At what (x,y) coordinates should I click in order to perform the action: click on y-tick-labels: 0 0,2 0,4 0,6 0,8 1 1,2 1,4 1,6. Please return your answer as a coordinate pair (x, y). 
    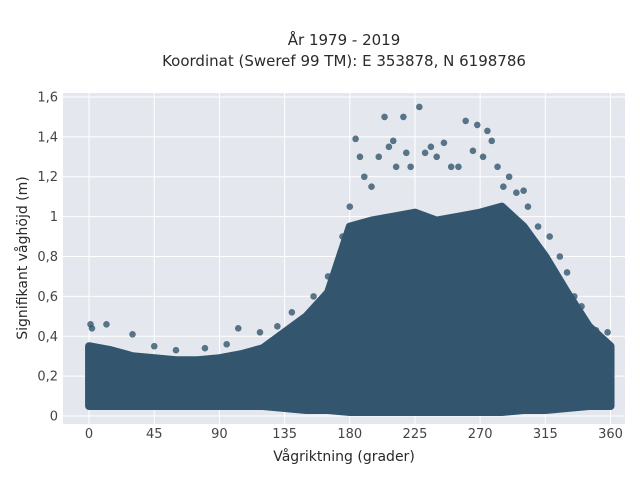
    Looking at the image, I should click on (47, 257).